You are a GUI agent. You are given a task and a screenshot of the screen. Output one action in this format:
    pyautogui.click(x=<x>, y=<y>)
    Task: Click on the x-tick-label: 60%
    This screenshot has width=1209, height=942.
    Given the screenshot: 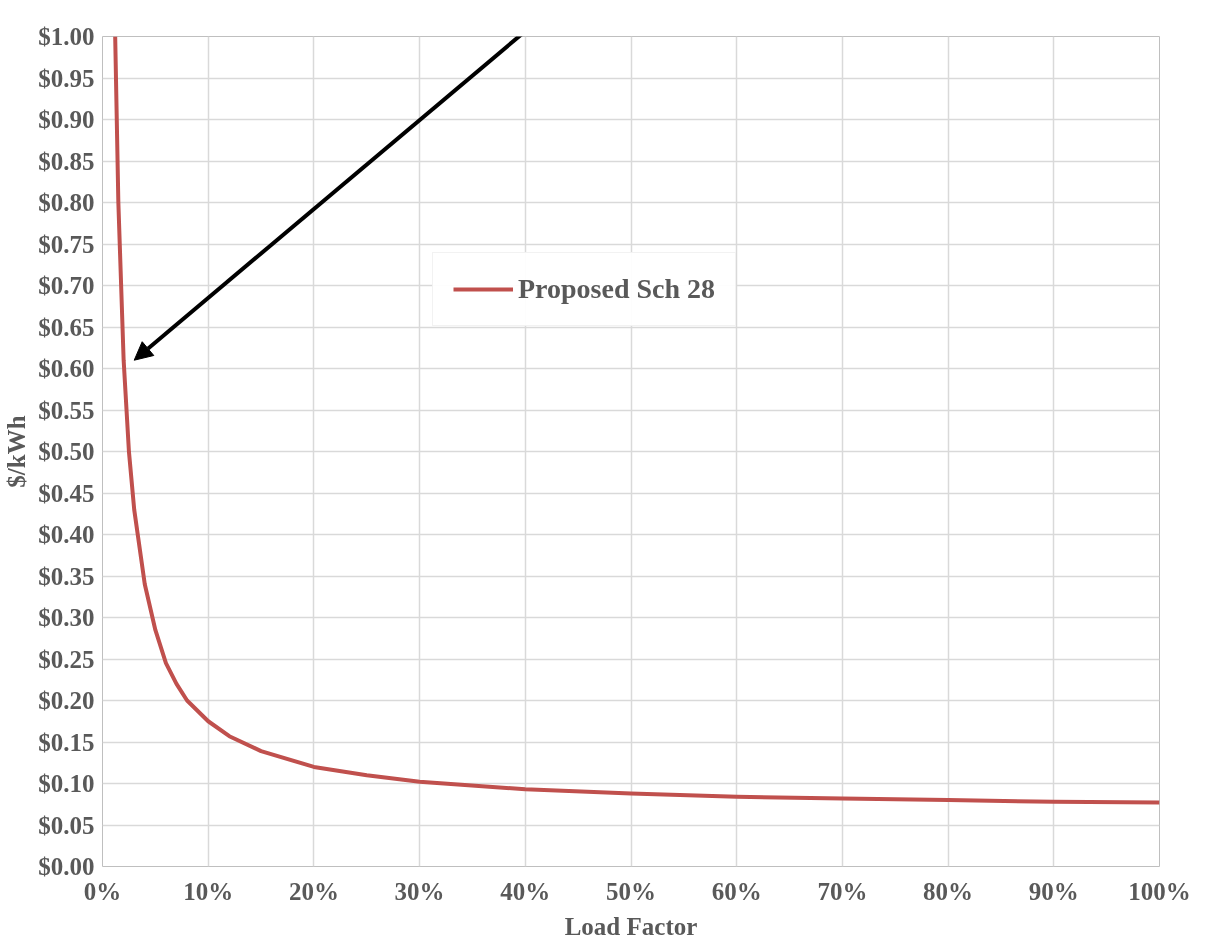 What is the action you would take?
    pyautogui.click(x=736, y=891)
    